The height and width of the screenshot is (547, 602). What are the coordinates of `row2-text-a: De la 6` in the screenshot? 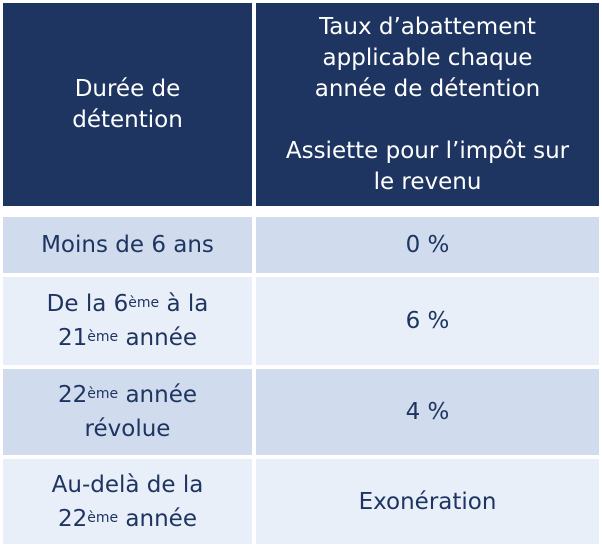 It's located at (87, 304).